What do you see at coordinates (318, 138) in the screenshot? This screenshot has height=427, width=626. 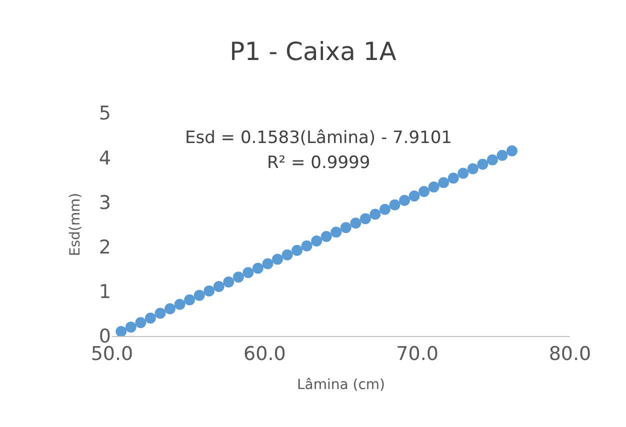 I see `annotation: Esd = 0.1583(Lâmina) - 7.9101` at bounding box center [318, 138].